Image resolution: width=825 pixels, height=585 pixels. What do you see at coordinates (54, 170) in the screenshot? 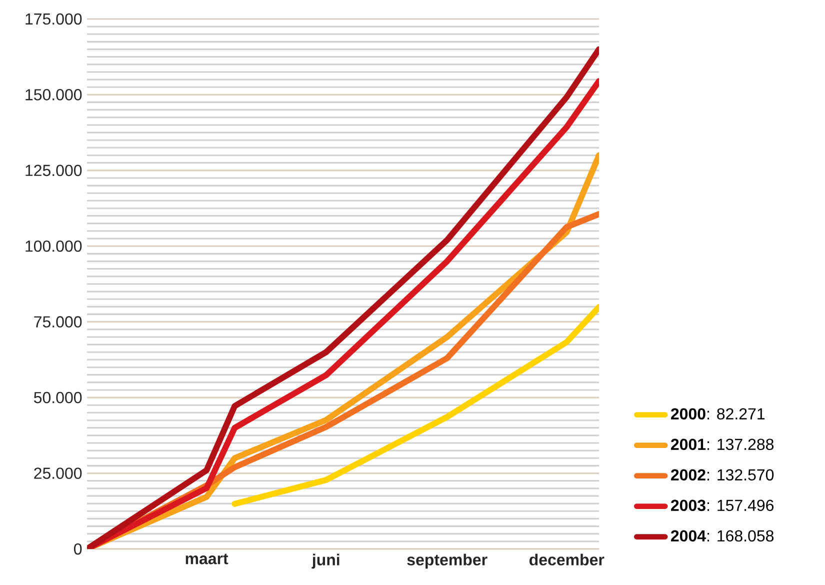
I see `y-tick-label: 125.000` at bounding box center [54, 170].